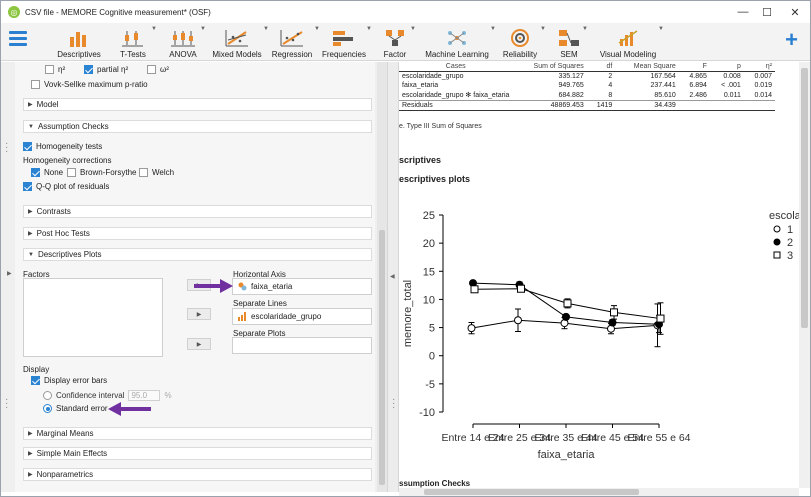 This screenshot has height=497, width=811. What do you see at coordinates (197, 474) in the screenshot?
I see `section-nonparametrics: ▶ Nonparametrics` at bounding box center [197, 474].